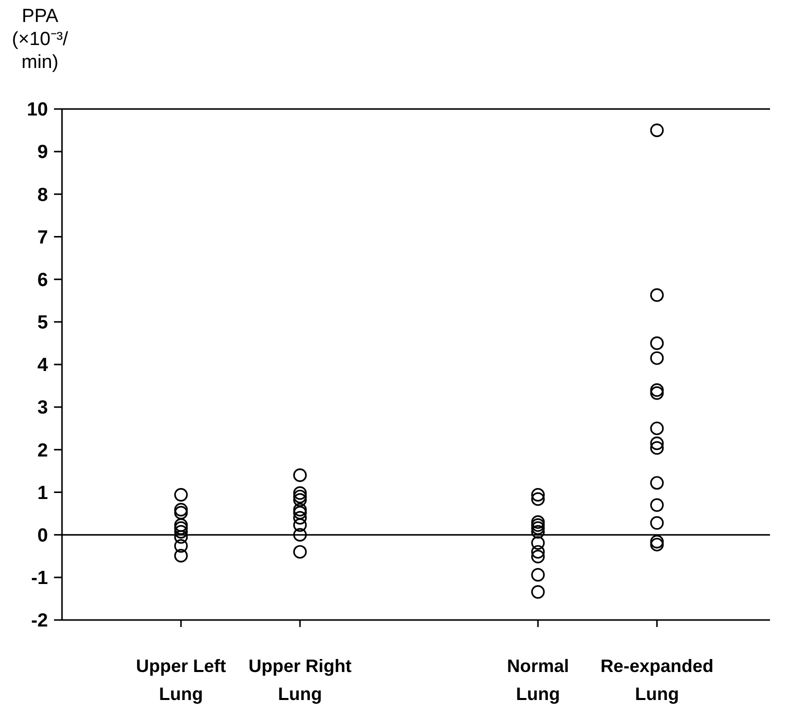  Describe the element at coordinates (537, 680) in the screenshot. I see `x-tick-label: Normal Lung` at that location.